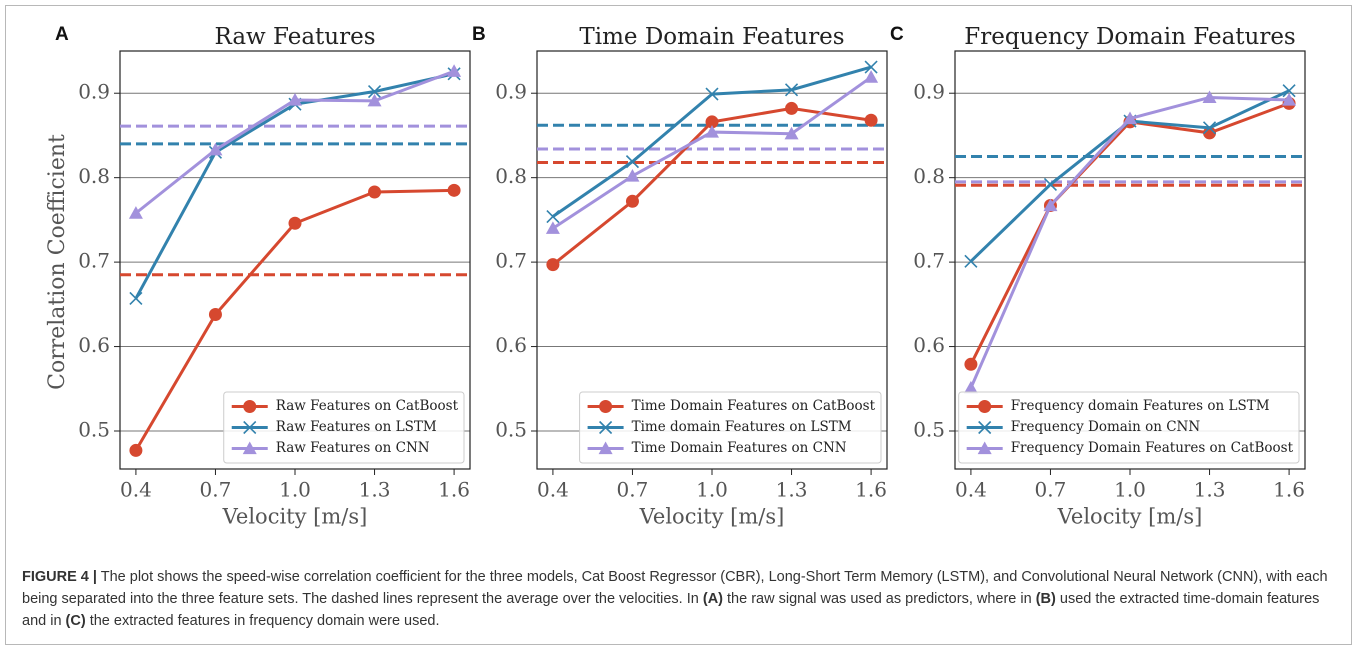 The height and width of the screenshot is (652, 1357). Describe the element at coordinates (479, 34) in the screenshot. I see `panel-label: B` at that location.